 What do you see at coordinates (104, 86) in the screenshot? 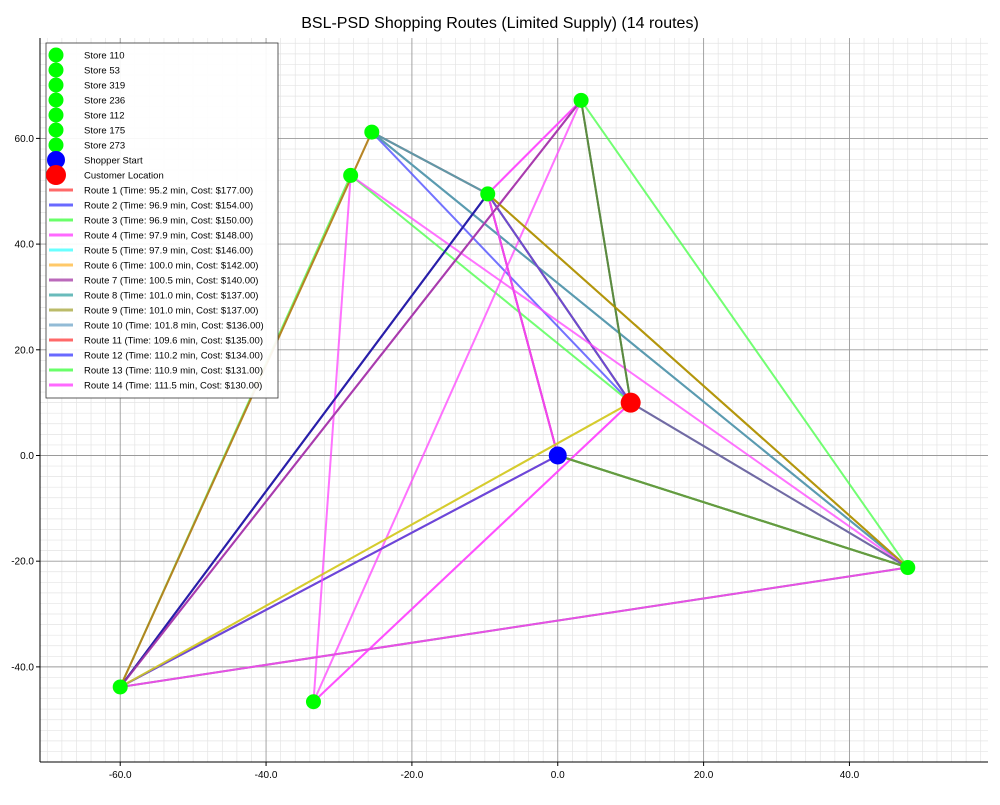
I see `legend-label: Store 319` at bounding box center [104, 86].